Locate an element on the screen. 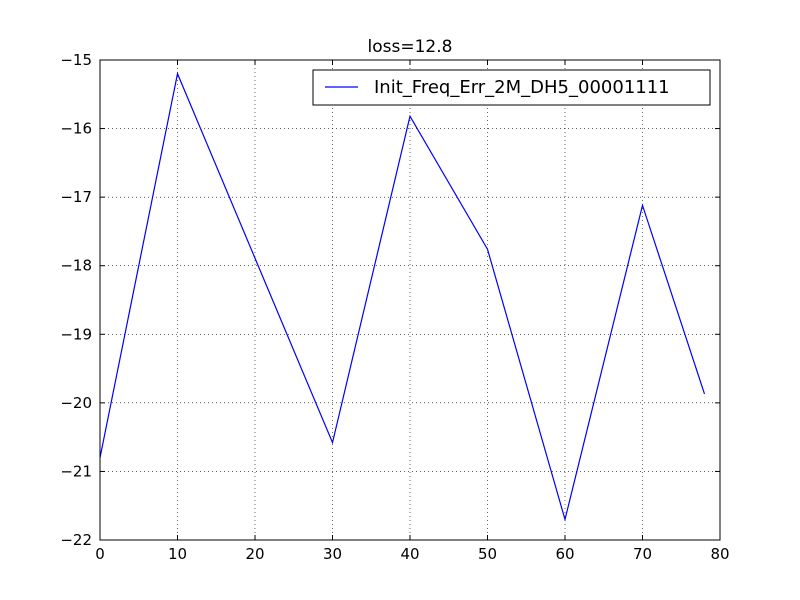 The width and height of the screenshot is (800, 600). legend-label: Init_Freq_Err_2M_DH5_00001111 is located at coordinates (522, 87).